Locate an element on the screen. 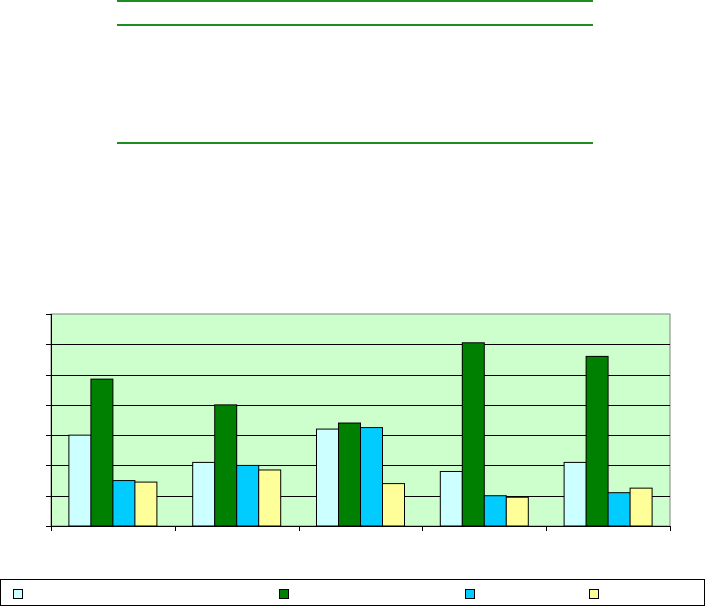 This screenshot has width=707, height=610. chart-legend is located at coordinates (352, 592).